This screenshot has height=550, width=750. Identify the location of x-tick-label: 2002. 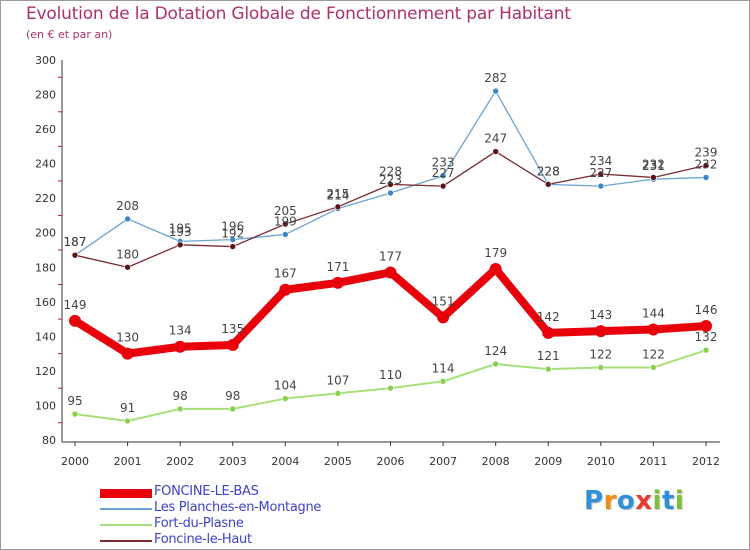
(180, 461).